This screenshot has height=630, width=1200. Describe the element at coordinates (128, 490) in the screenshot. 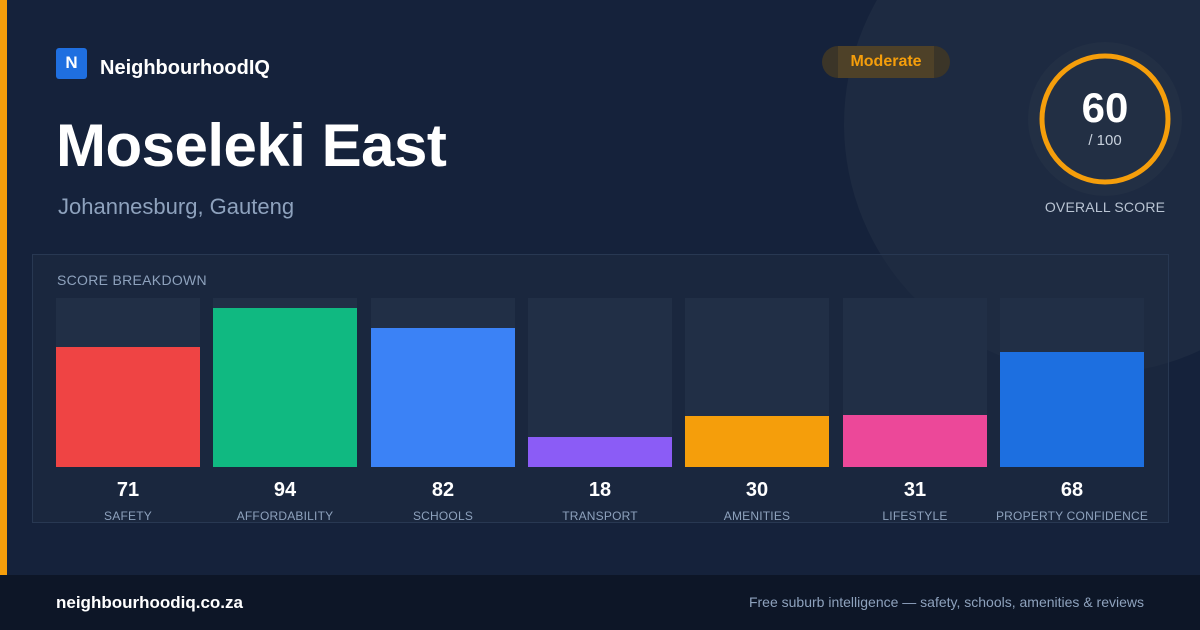

I see `bar-value: 71` at that location.